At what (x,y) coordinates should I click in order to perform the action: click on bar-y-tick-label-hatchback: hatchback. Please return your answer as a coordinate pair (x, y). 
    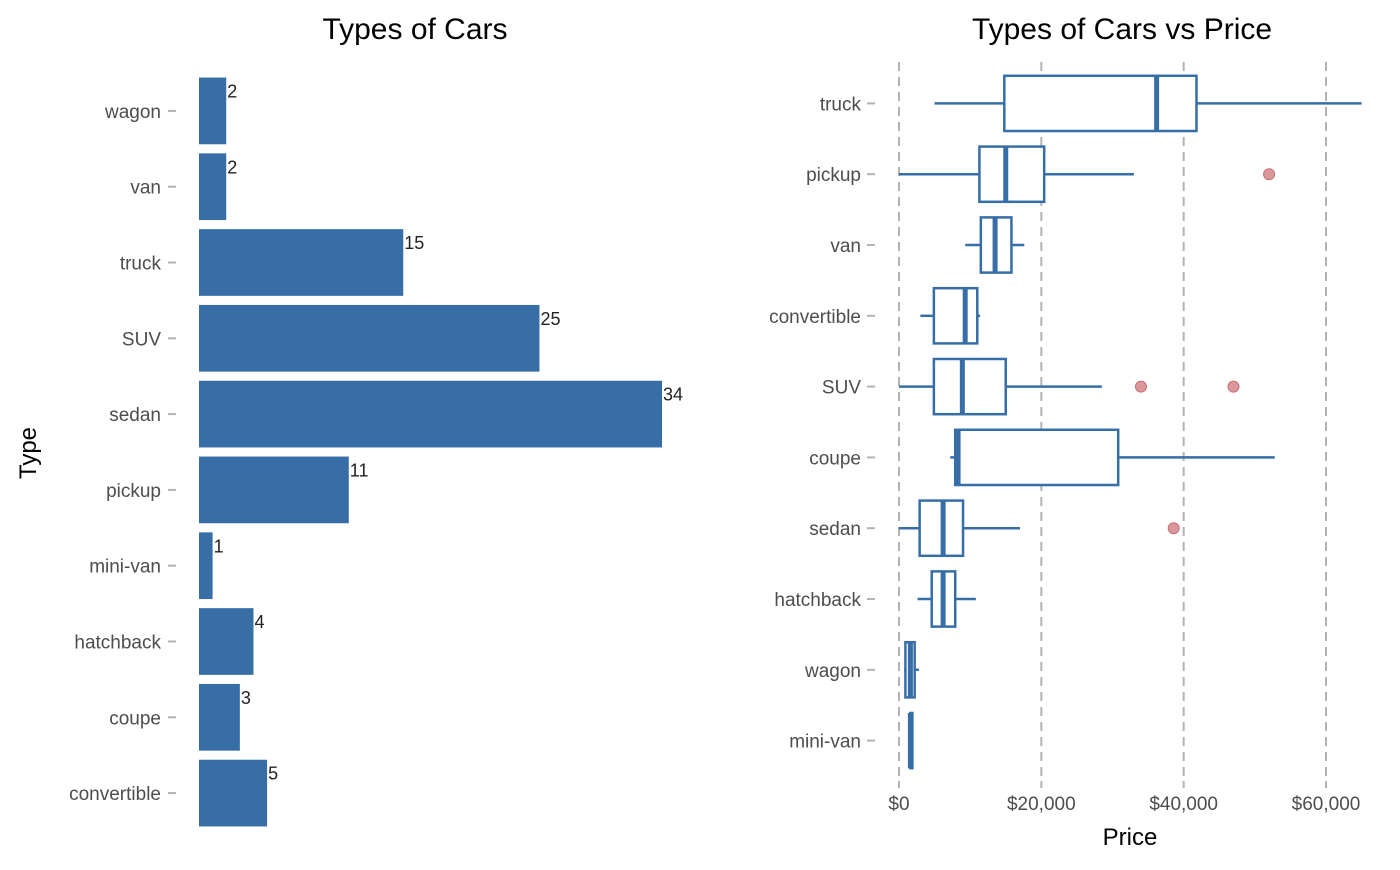
    Looking at the image, I should click on (117, 643).